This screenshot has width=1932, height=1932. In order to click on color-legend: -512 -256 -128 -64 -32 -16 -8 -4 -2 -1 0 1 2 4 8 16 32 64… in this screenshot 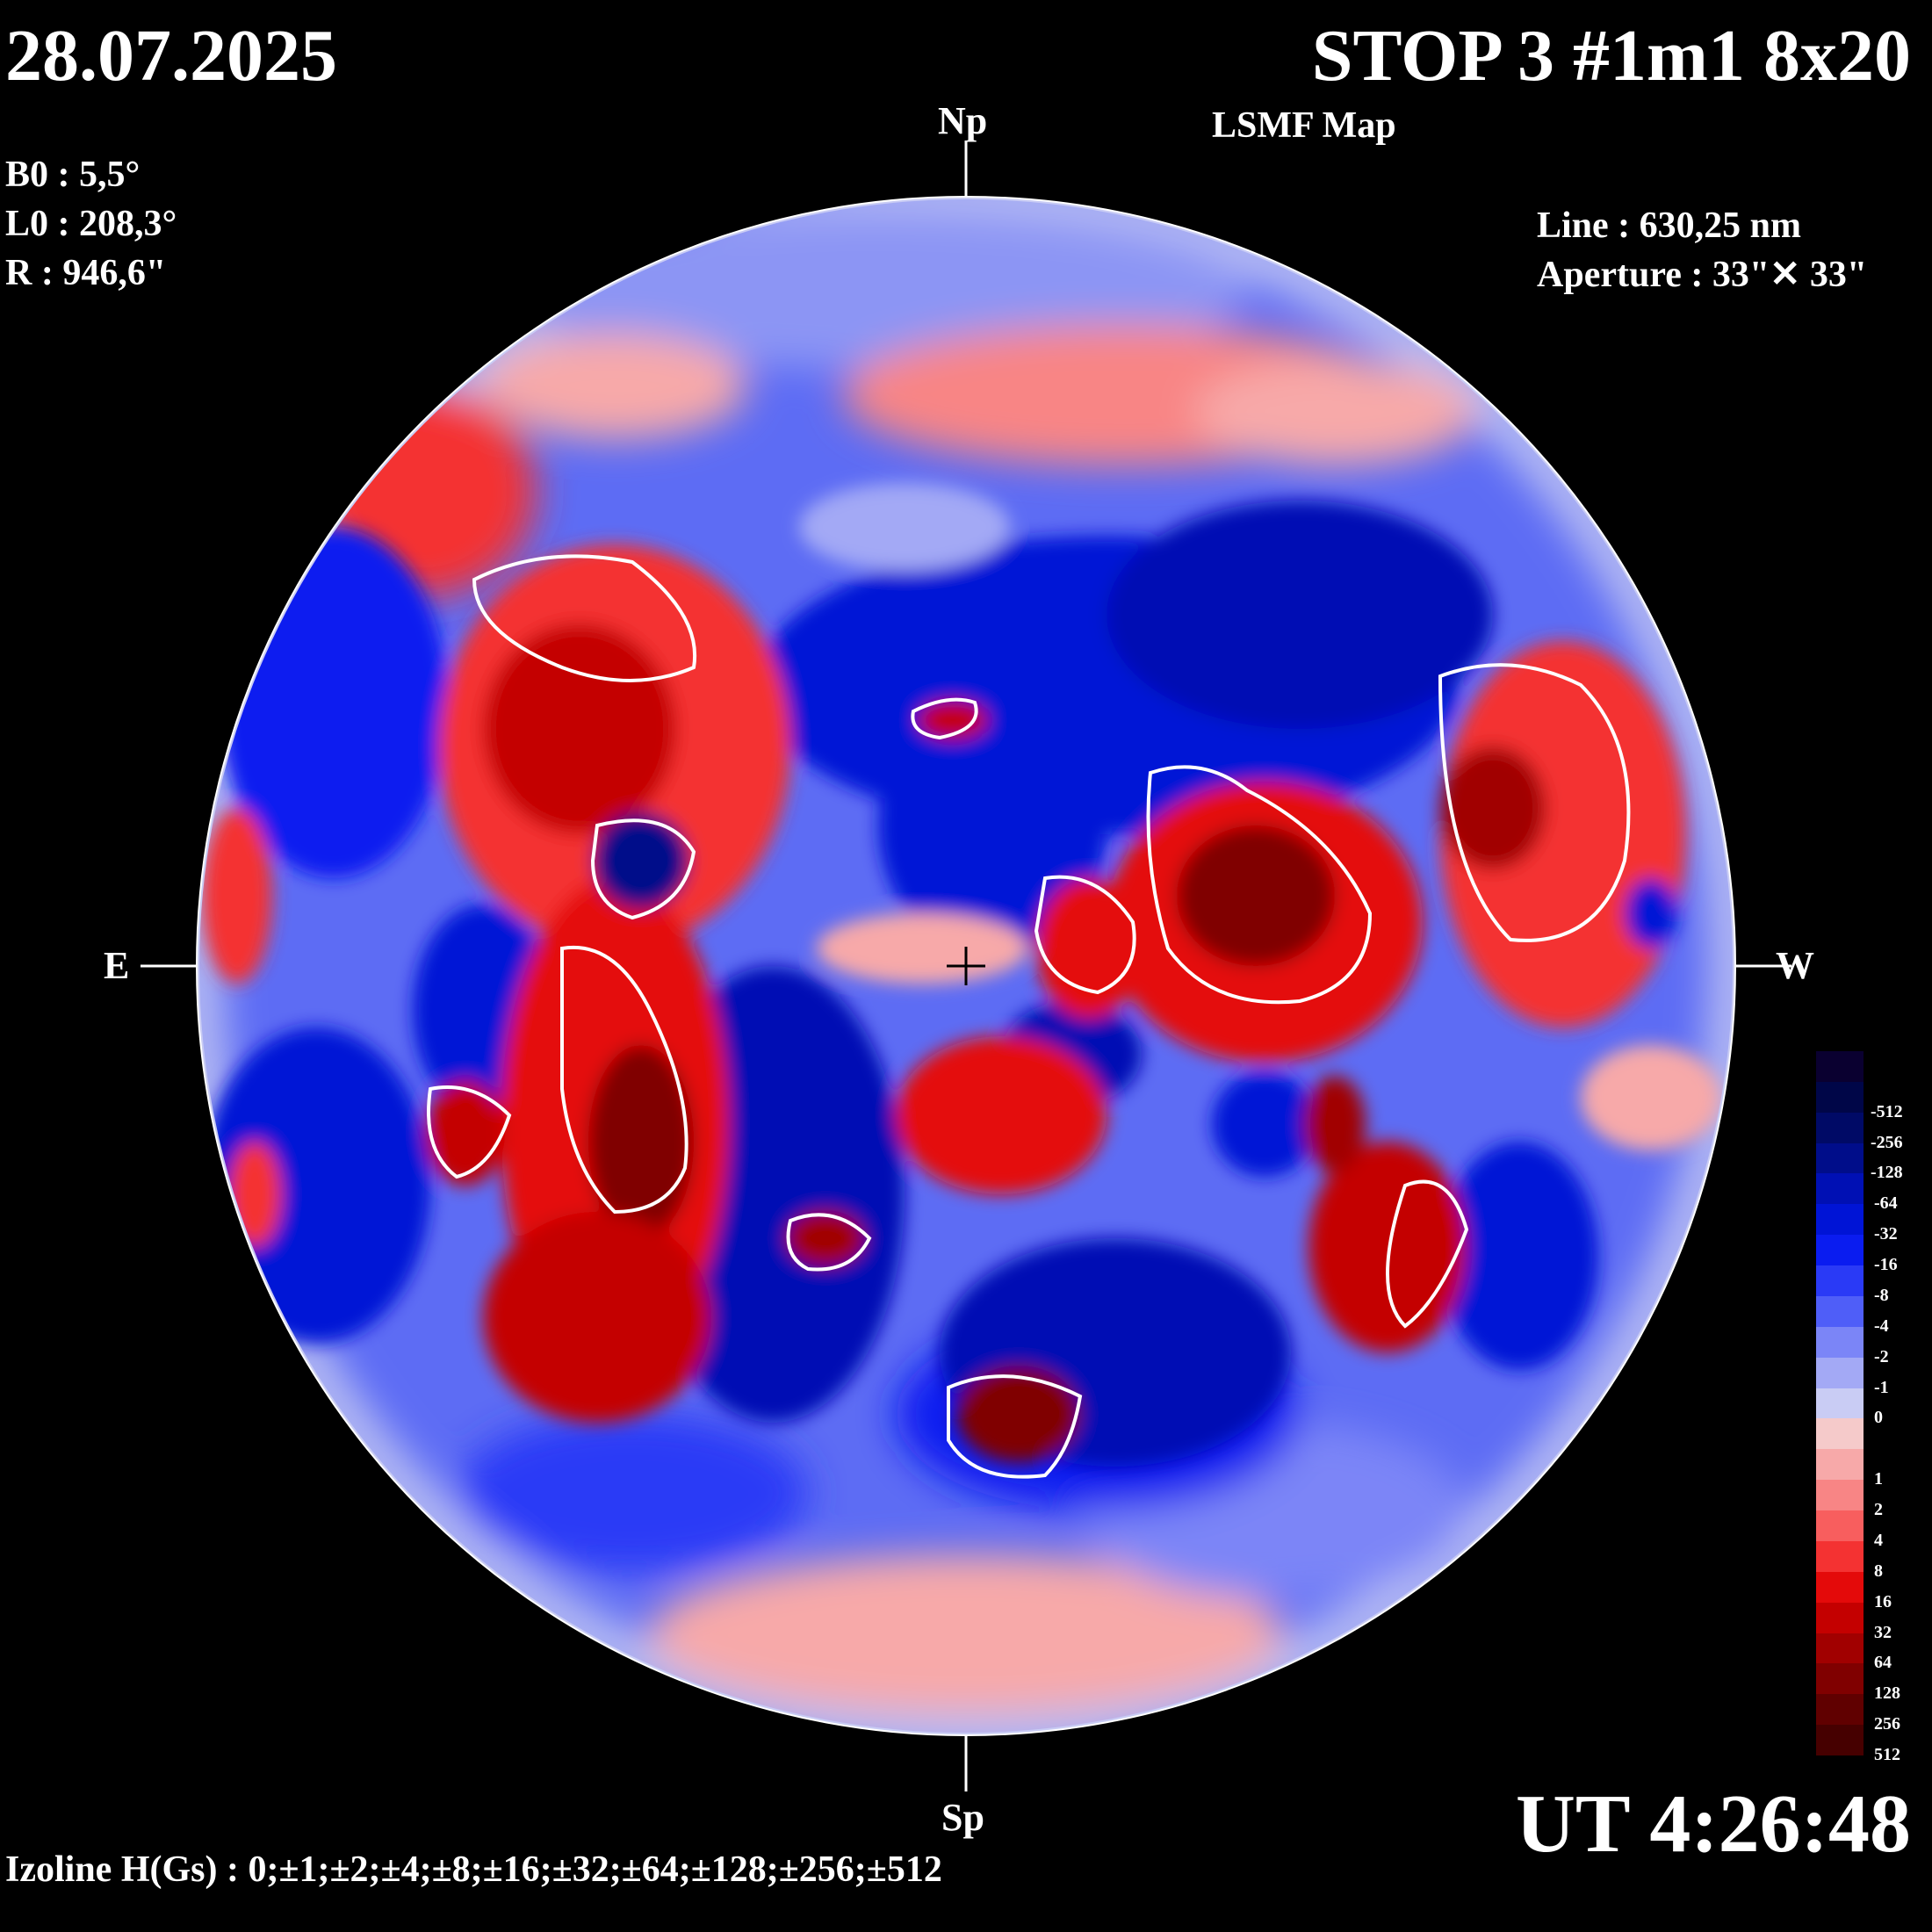, I will do `click(1868, 1408)`.